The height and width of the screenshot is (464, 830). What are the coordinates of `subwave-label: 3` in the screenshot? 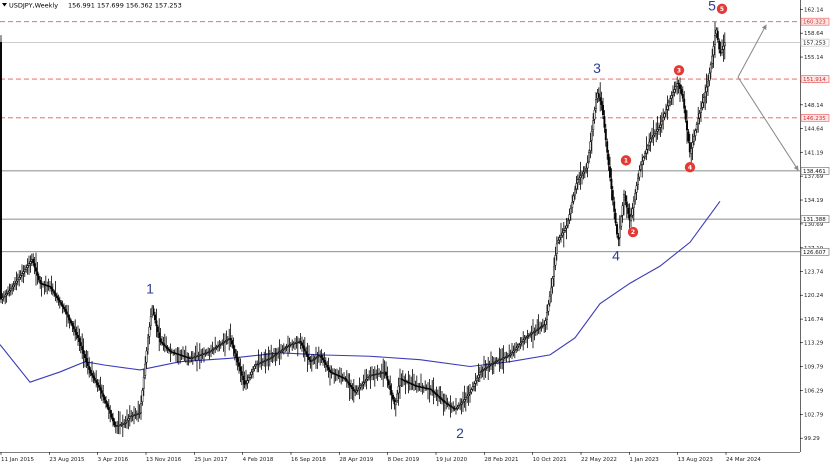 It's located at (679, 70).